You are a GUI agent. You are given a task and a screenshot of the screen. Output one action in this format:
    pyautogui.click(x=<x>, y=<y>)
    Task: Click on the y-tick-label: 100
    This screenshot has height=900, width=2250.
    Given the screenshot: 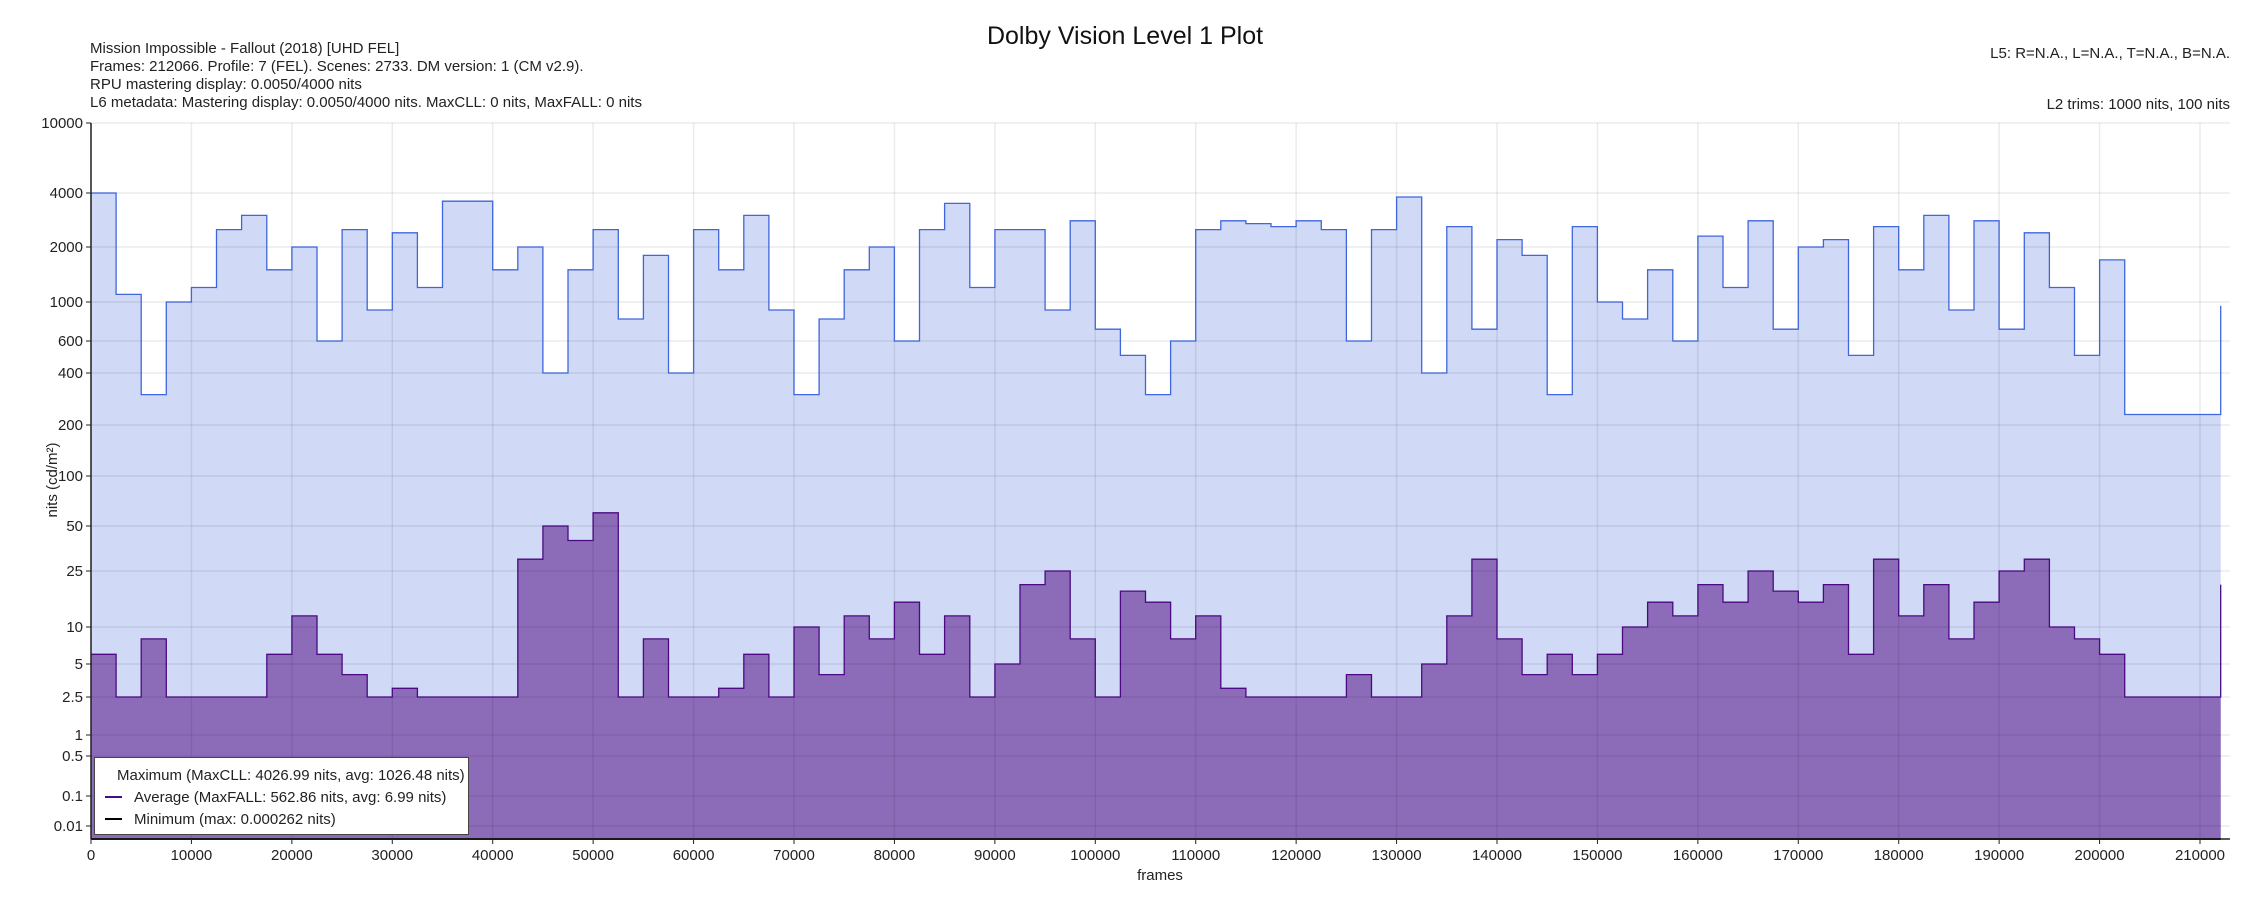 What is the action you would take?
    pyautogui.click(x=70, y=476)
    